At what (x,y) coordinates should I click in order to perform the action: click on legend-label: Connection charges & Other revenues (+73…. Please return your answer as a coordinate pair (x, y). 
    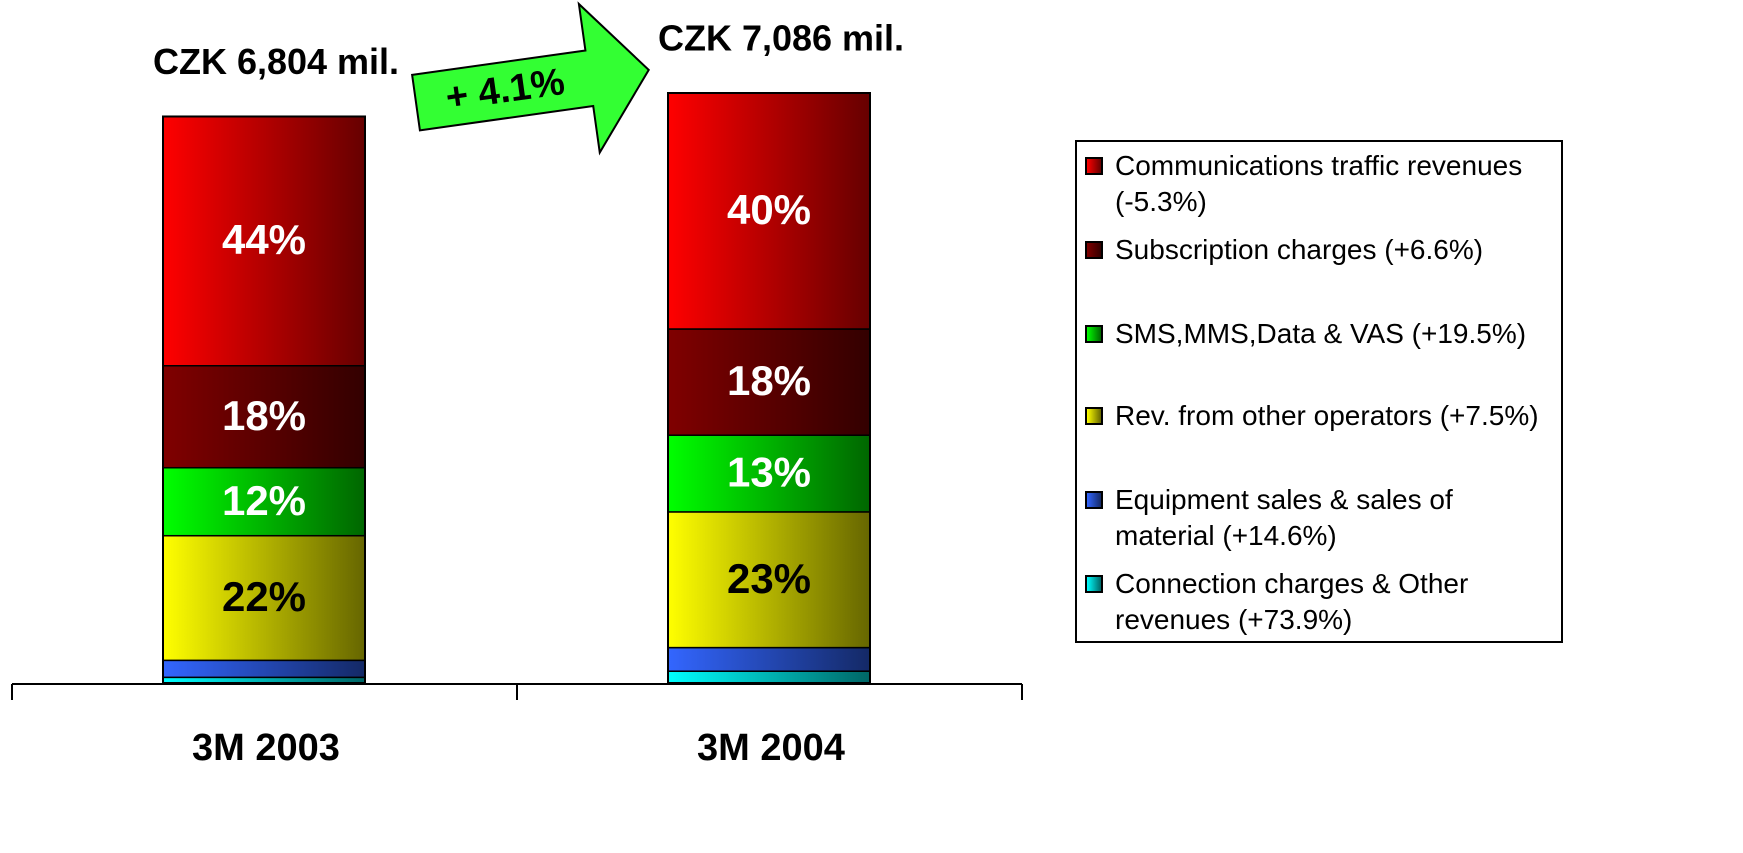
    Looking at the image, I should click on (1292, 601).